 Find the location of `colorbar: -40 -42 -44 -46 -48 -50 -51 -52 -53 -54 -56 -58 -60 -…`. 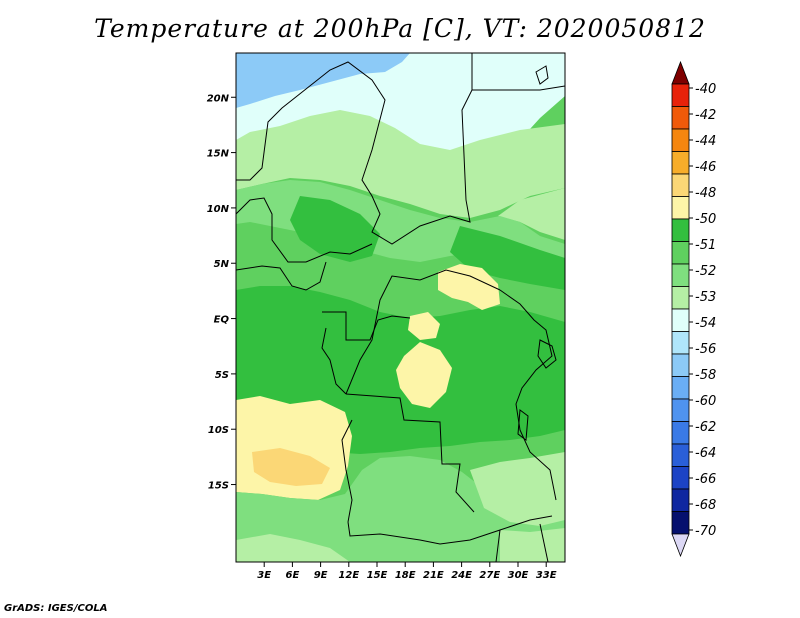

colorbar: -40 -42 -44 -46 -48 -50 -51 -52 -53 -54 -56 -58 -60 -… is located at coordinates (693, 309).